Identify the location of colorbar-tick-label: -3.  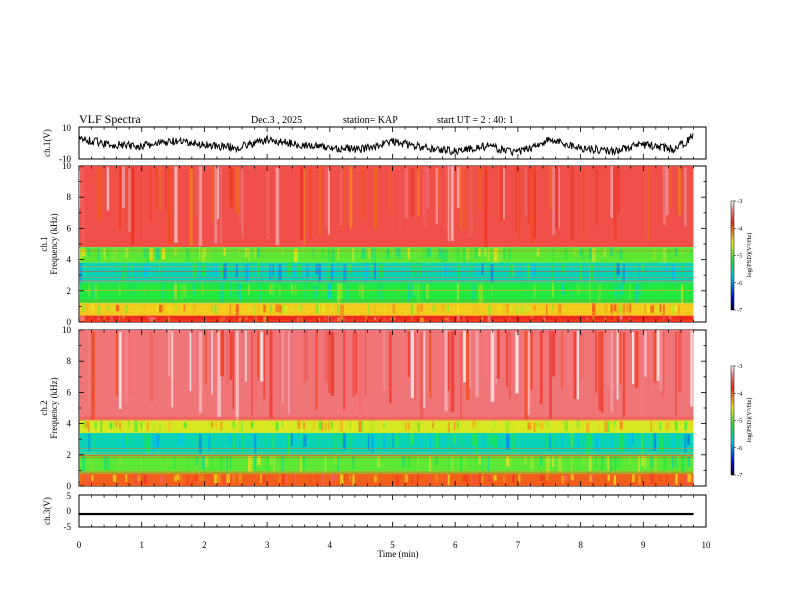
(739, 201).